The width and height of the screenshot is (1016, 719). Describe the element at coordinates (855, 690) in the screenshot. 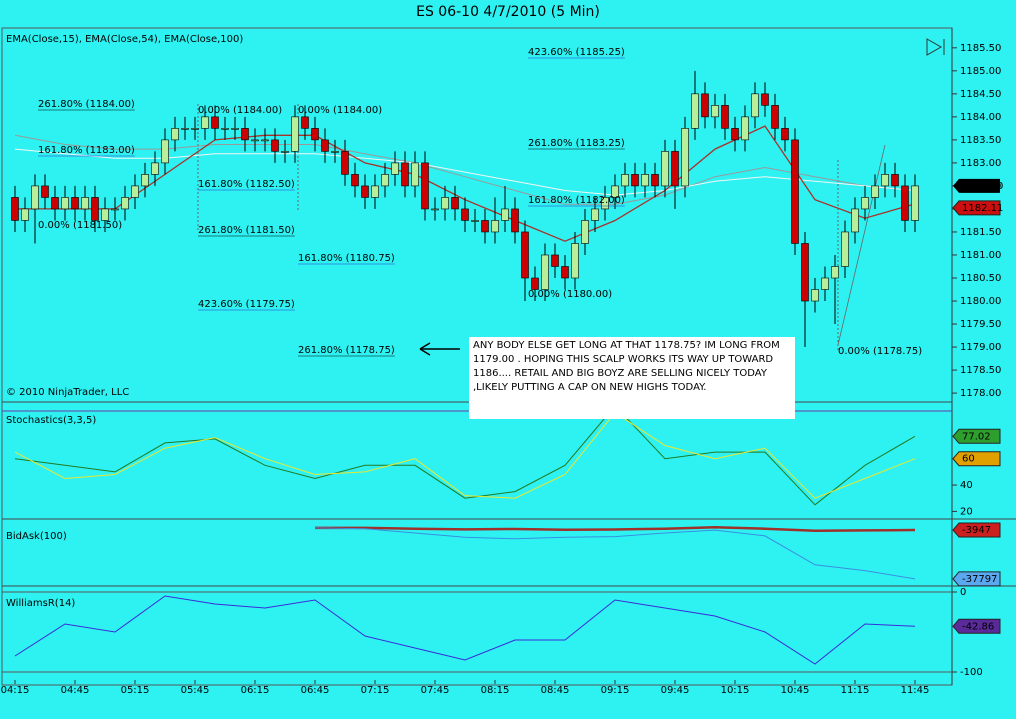

I see `x-tick-label: 11:15` at that location.